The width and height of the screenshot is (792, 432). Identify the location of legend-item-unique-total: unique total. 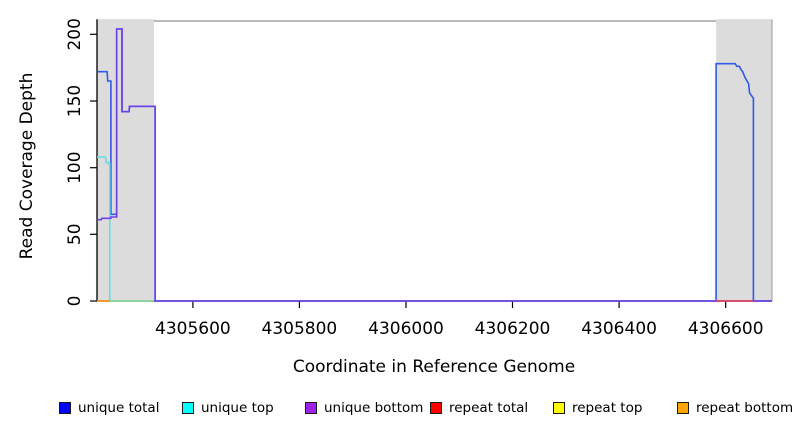
(109, 408).